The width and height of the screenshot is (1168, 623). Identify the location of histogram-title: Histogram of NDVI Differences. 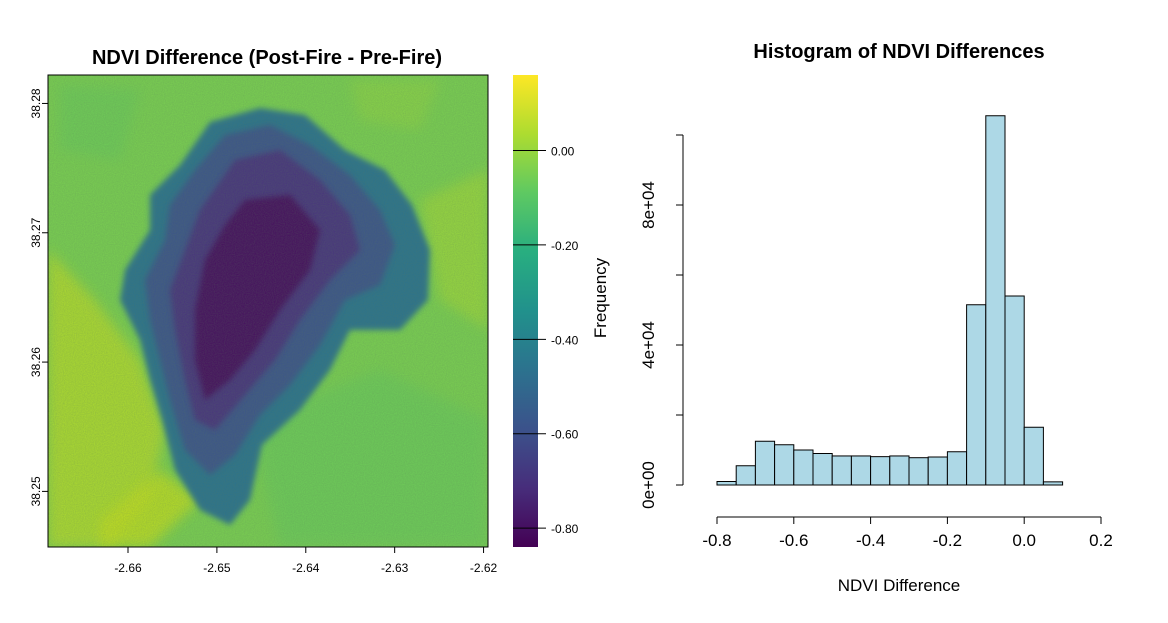
(898, 52).